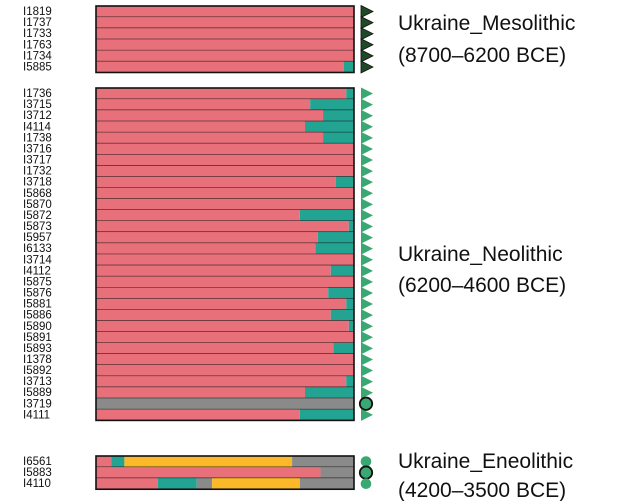 This screenshot has height=501, width=620. Describe the element at coordinates (480, 254) in the screenshot. I see `group-name: Ukraine_Neolithic` at that location.